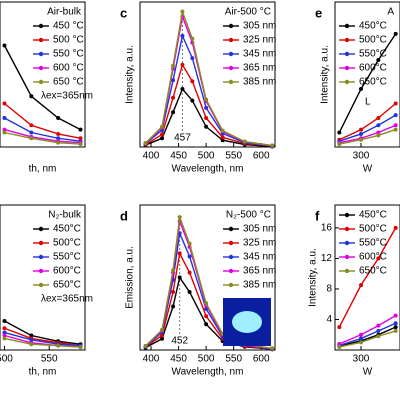 This screenshot has height=400, width=400. Describe the element at coordinates (248, 12) in the screenshot. I see `condition-label: Air-500 °C` at that location.